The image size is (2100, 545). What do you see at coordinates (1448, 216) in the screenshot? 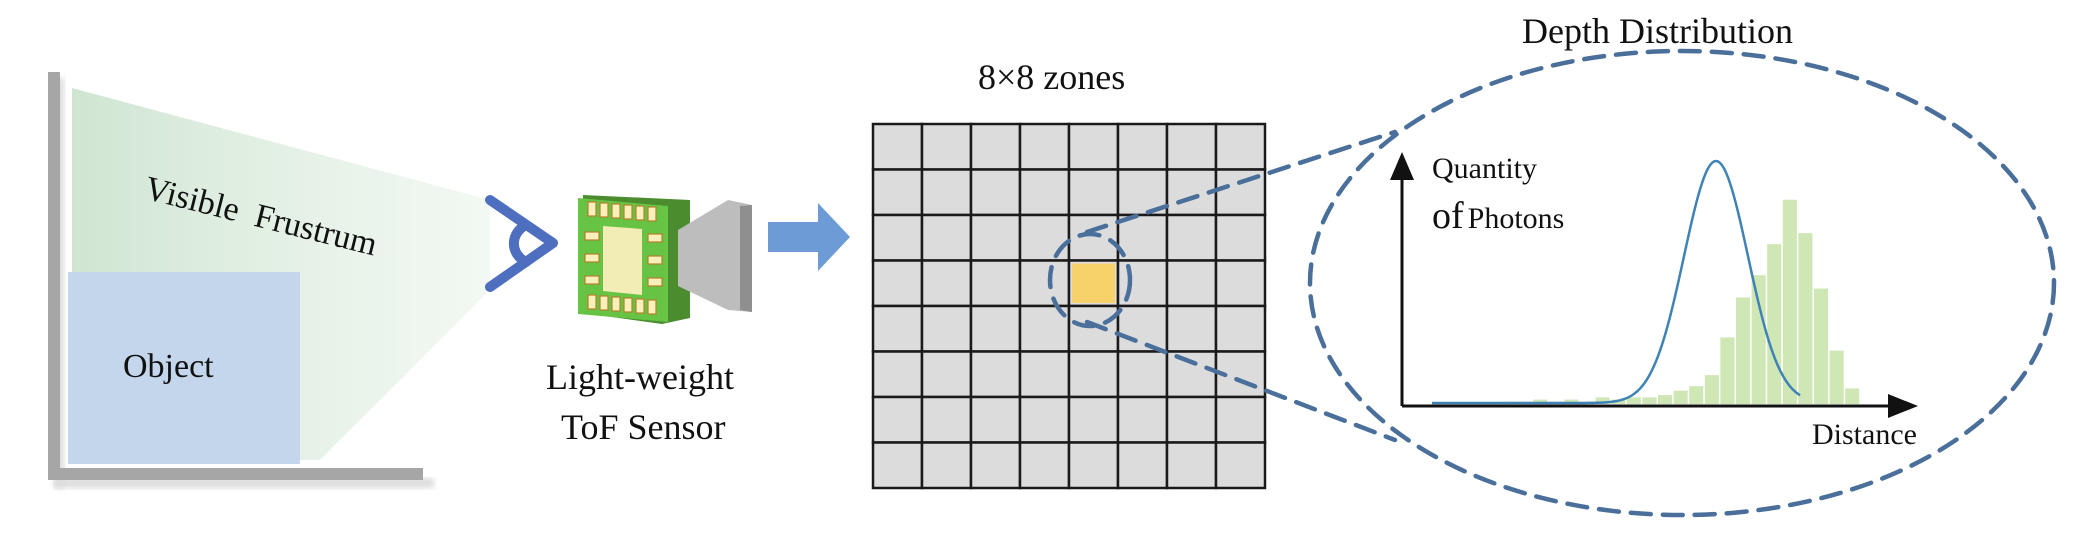
I see `chart-ylabel-of: of` at bounding box center [1448, 216].